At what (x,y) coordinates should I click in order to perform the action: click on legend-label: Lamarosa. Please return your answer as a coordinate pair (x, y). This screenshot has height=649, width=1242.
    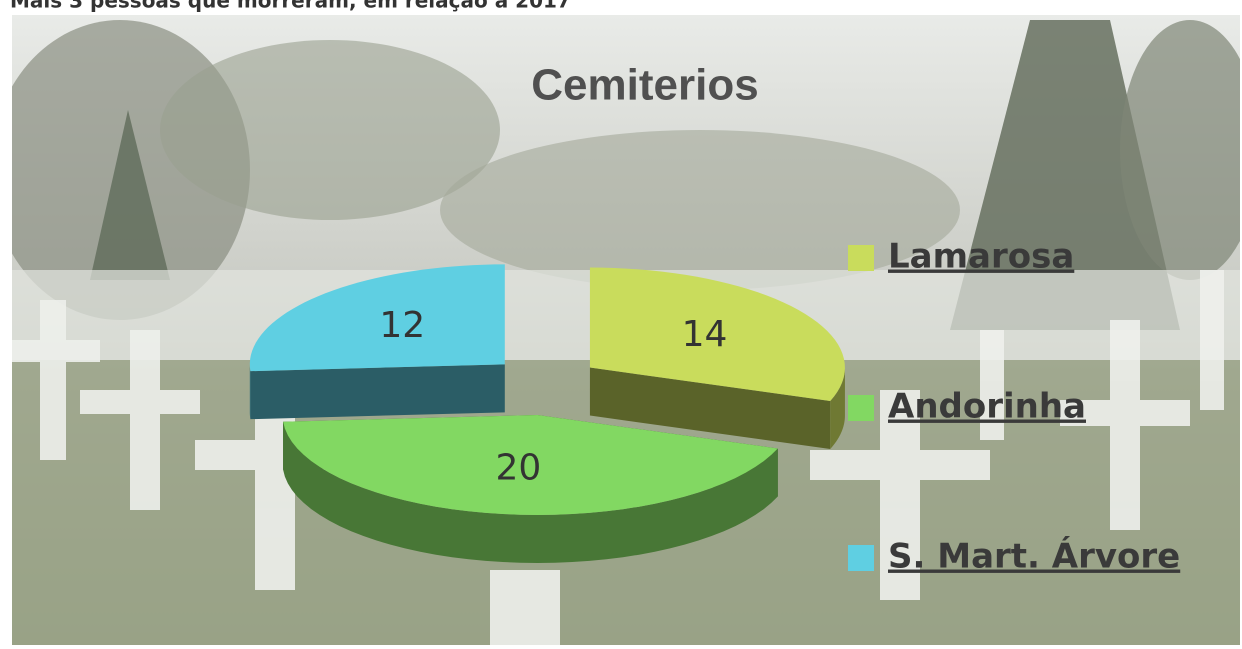
    Looking at the image, I should click on (981, 257).